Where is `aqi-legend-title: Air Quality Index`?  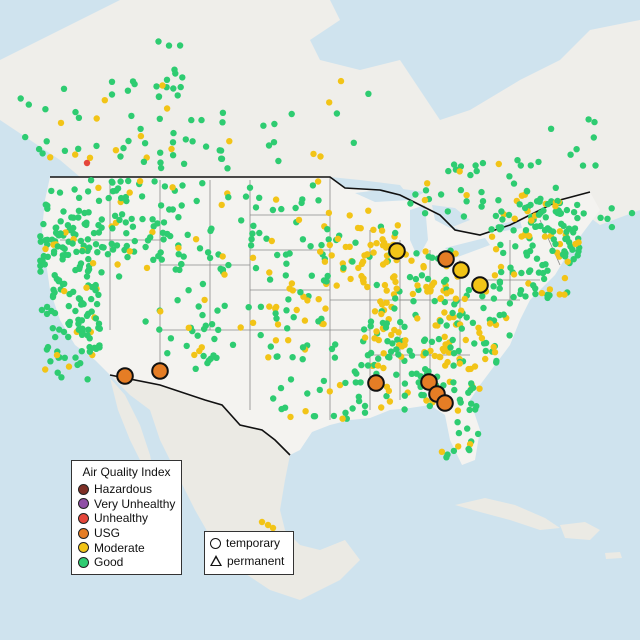
aqi-legend-title: Air Quality Index is located at coordinates (126, 472).